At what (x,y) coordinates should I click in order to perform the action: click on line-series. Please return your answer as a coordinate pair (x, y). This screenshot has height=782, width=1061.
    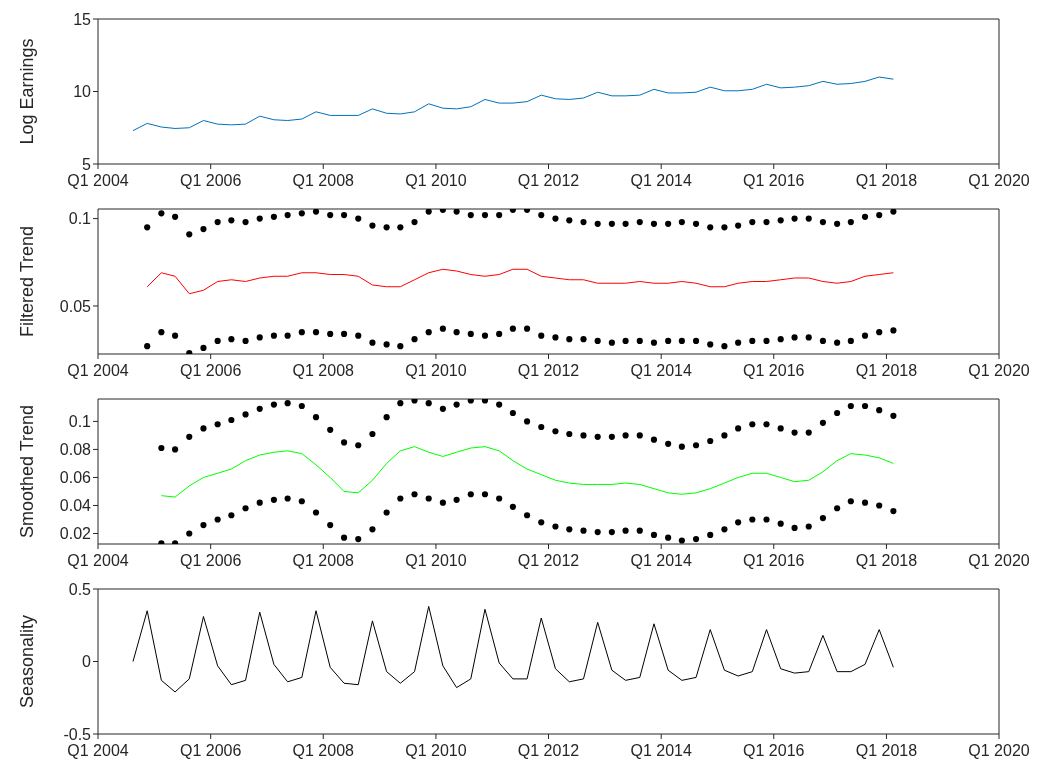
    Looking at the image, I should click on (527, 472).